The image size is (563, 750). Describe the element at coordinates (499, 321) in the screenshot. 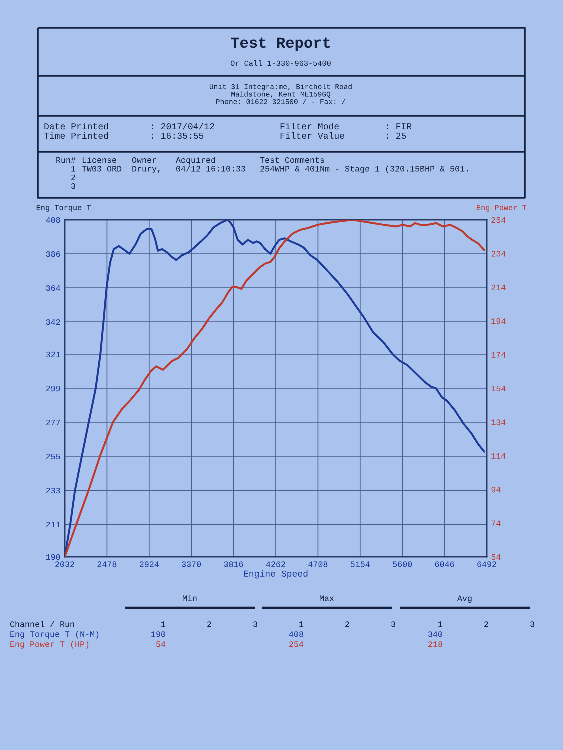

I see `y2-tick-label: 194` at that location.